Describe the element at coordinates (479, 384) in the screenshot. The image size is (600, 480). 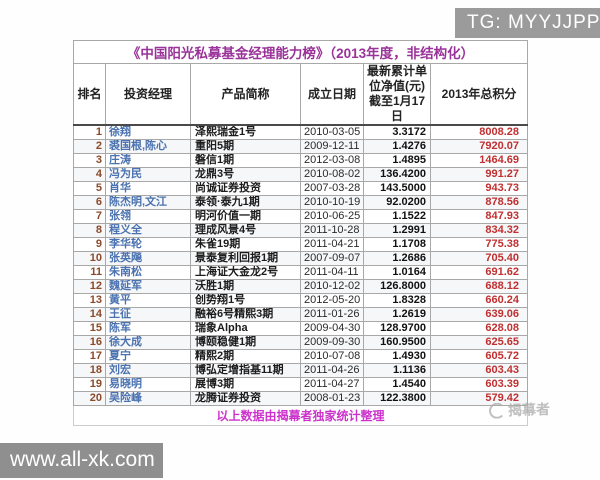
I see `cell-score: 603.39` at that location.